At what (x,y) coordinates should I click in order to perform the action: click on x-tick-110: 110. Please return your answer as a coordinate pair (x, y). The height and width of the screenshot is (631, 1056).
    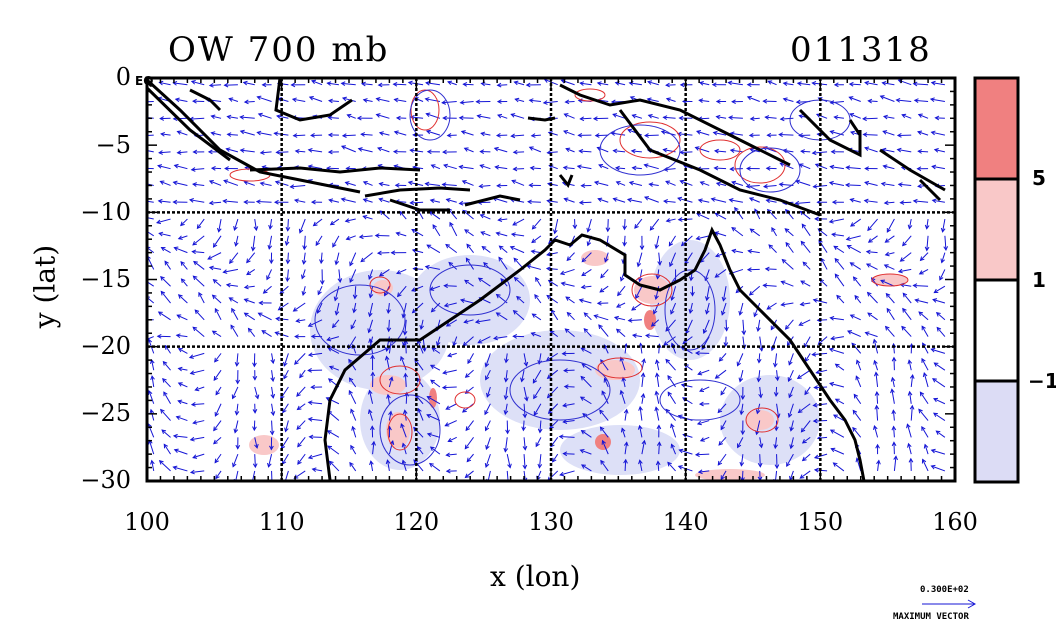
    Looking at the image, I should click on (281, 522).